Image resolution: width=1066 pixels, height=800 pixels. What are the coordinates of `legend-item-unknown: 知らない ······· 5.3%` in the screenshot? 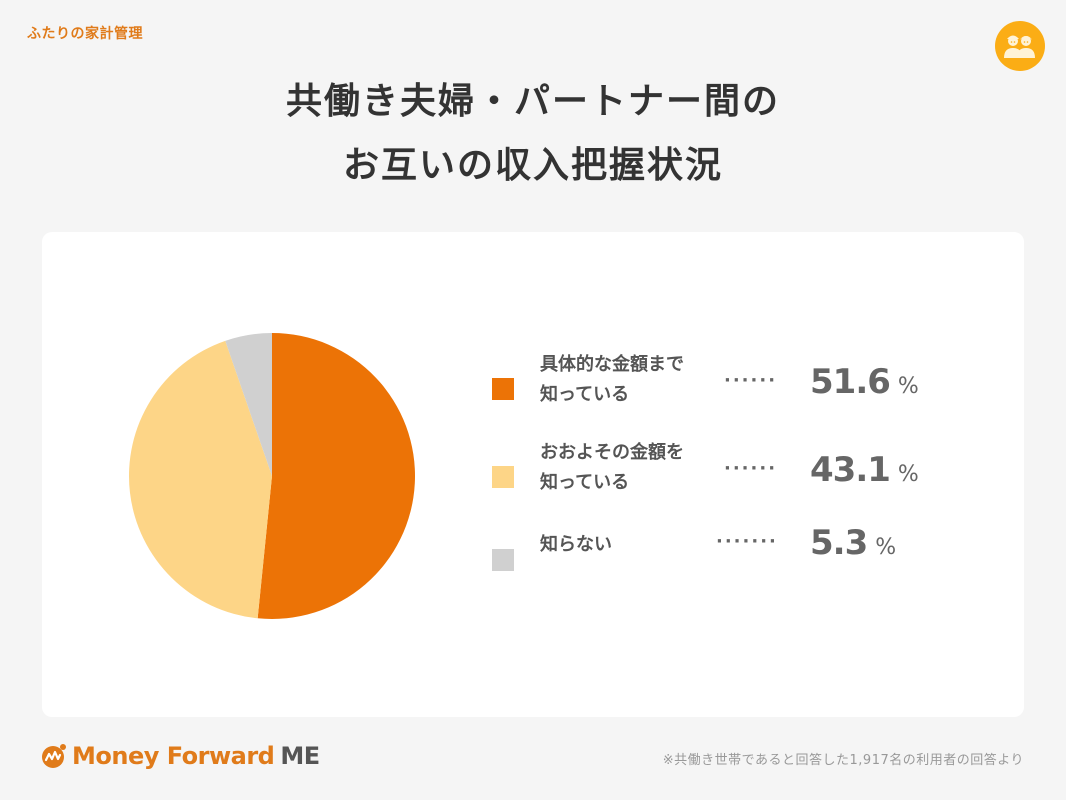 It's located at (732, 561).